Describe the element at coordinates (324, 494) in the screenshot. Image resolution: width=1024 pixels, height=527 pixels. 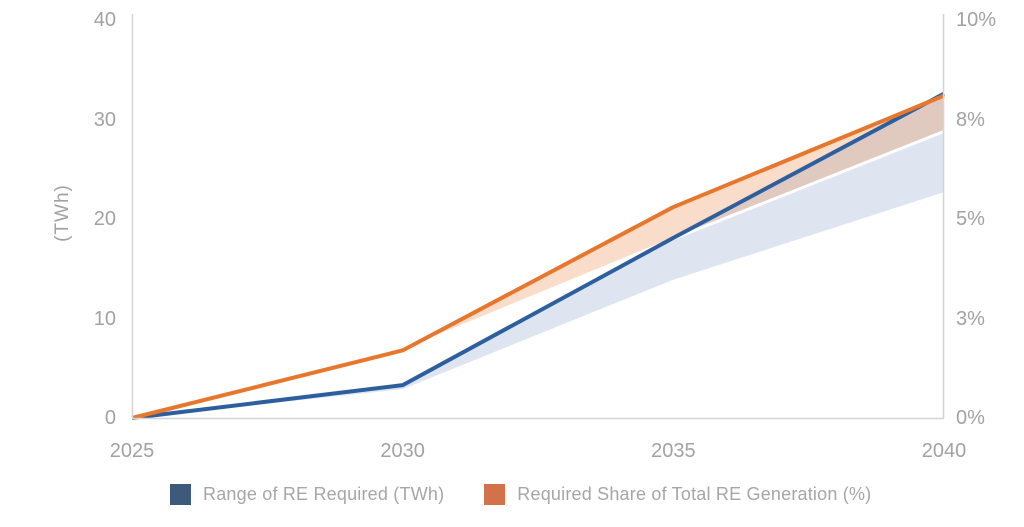
I see `legend-label-re-required: Range of RE Required (TWh)` at that location.